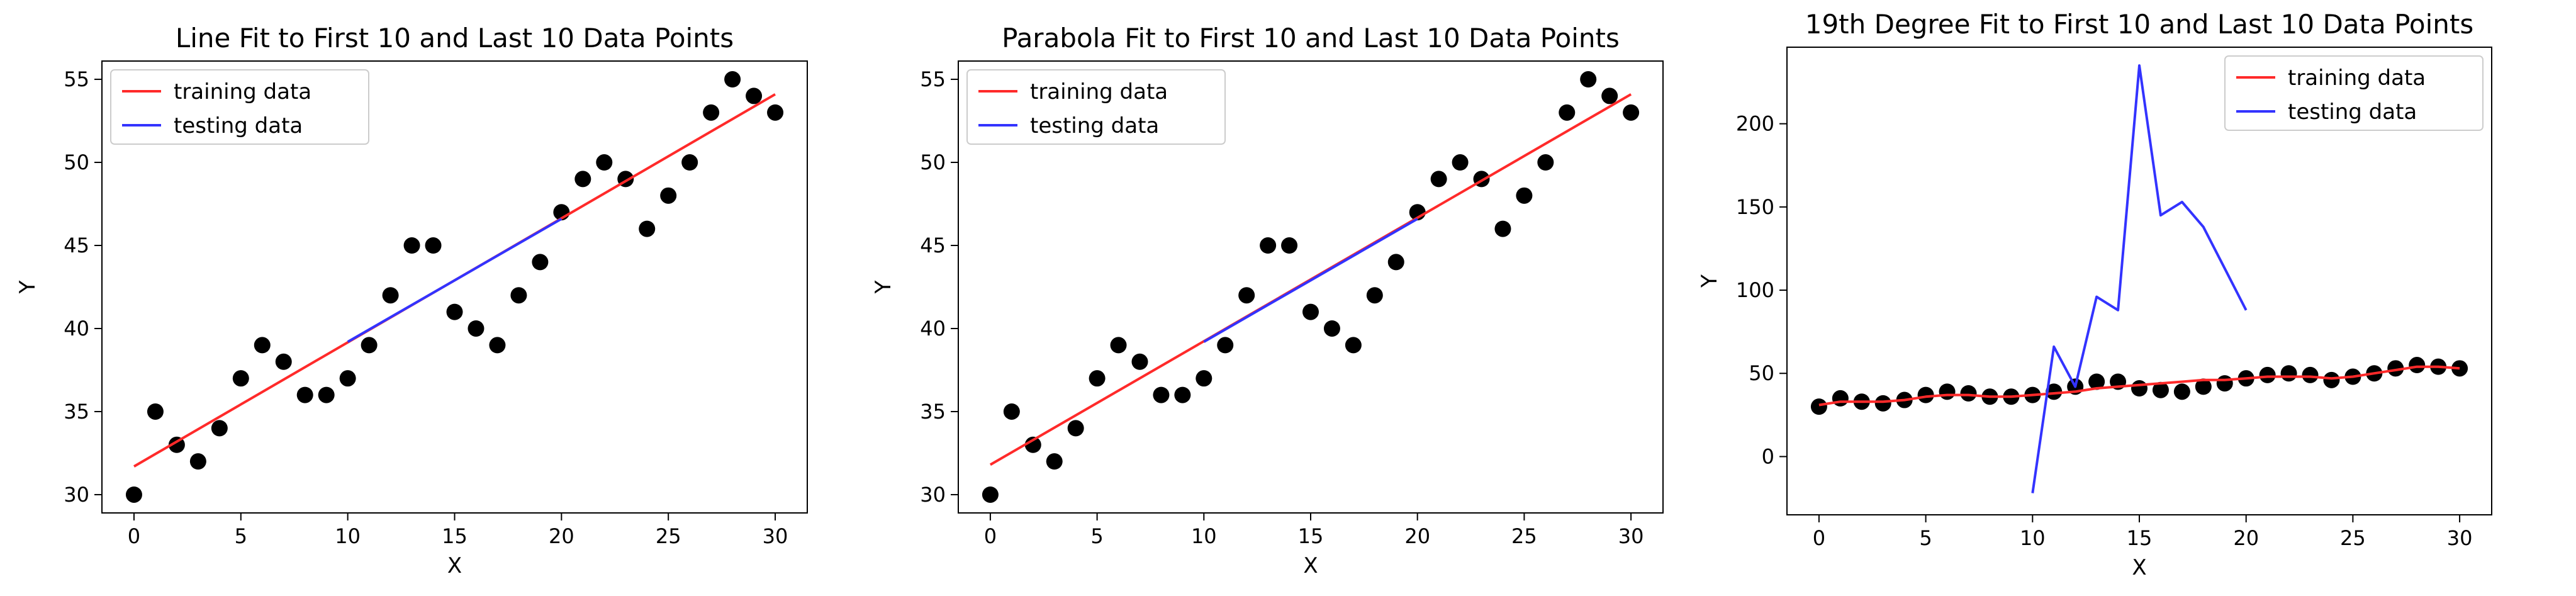 Image resolution: width=2576 pixels, height=596 pixels. What do you see at coordinates (668, 536) in the screenshot?
I see `x-tick-label: 25` at bounding box center [668, 536].